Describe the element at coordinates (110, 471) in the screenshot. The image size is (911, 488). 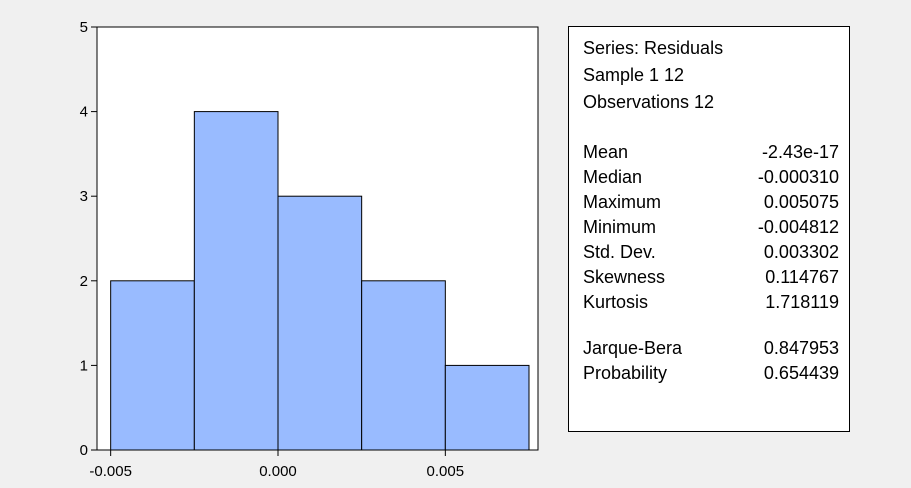
I see `x-tick-label: -0.005` at that location.